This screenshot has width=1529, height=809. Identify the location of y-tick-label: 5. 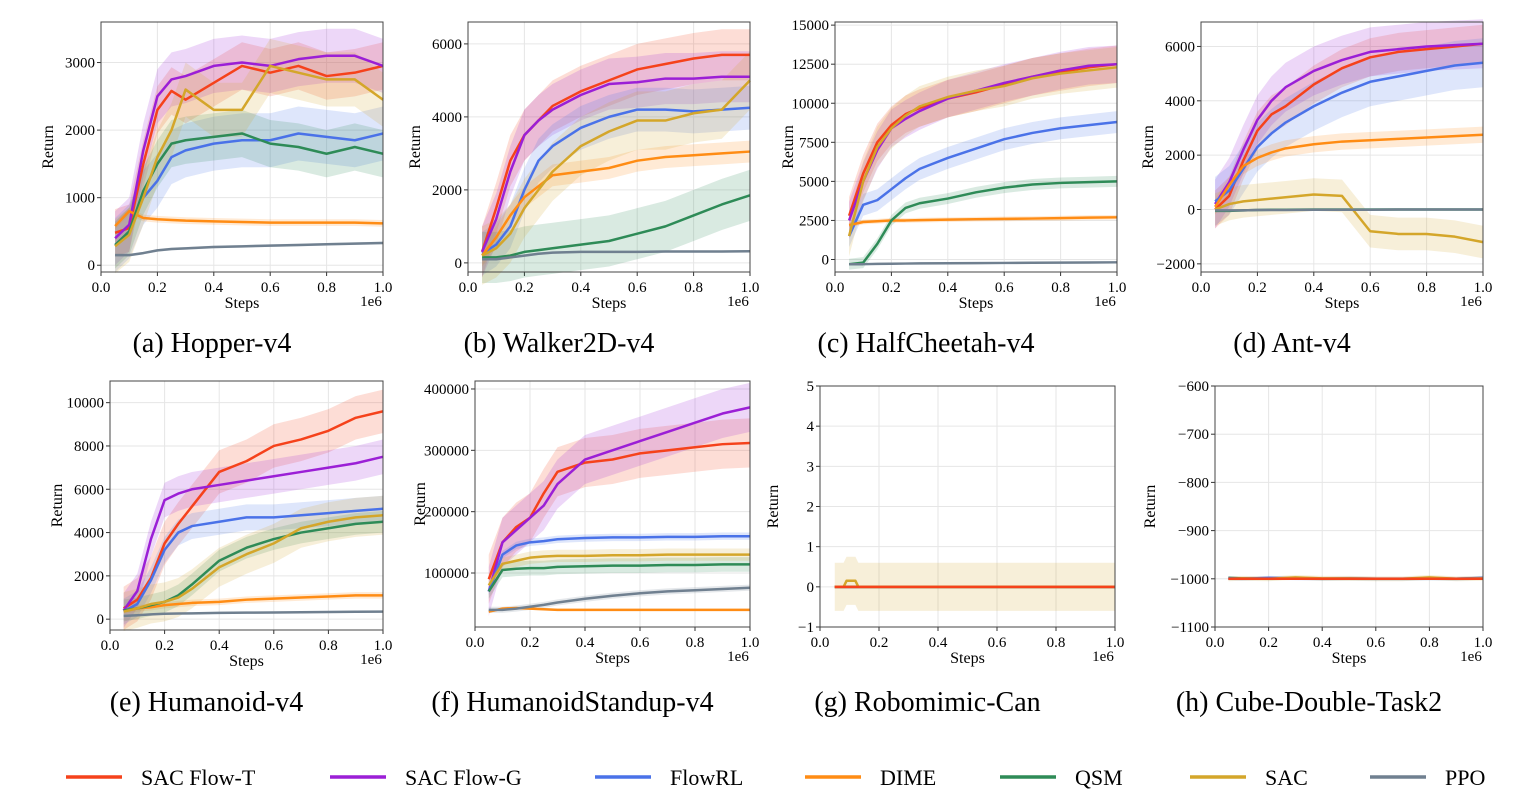
(811, 387).